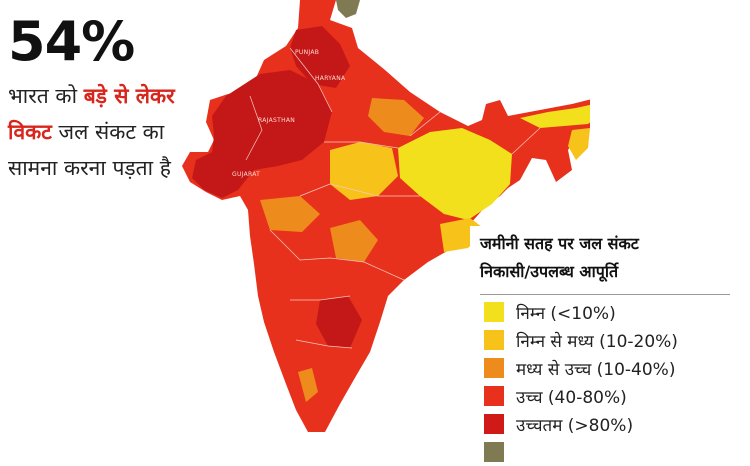  What do you see at coordinates (494, 396) in the screenshot?
I see `legend-swatch-high` at bounding box center [494, 396].